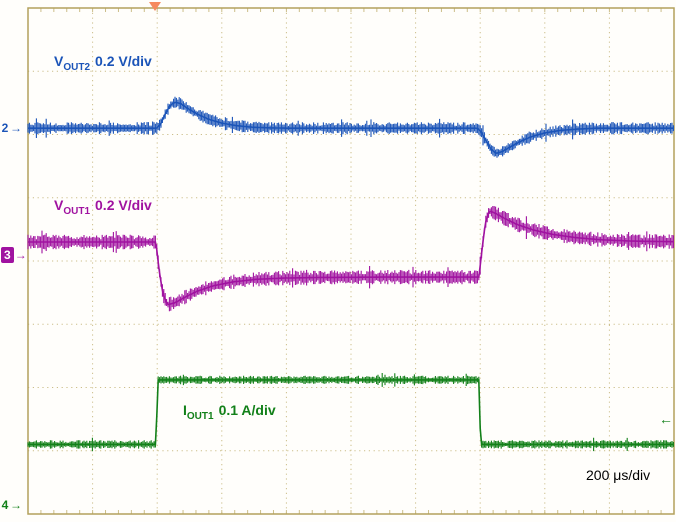 The width and height of the screenshot is (676, 522). I want to click on vout1-symbol: V, so click(59, 205).